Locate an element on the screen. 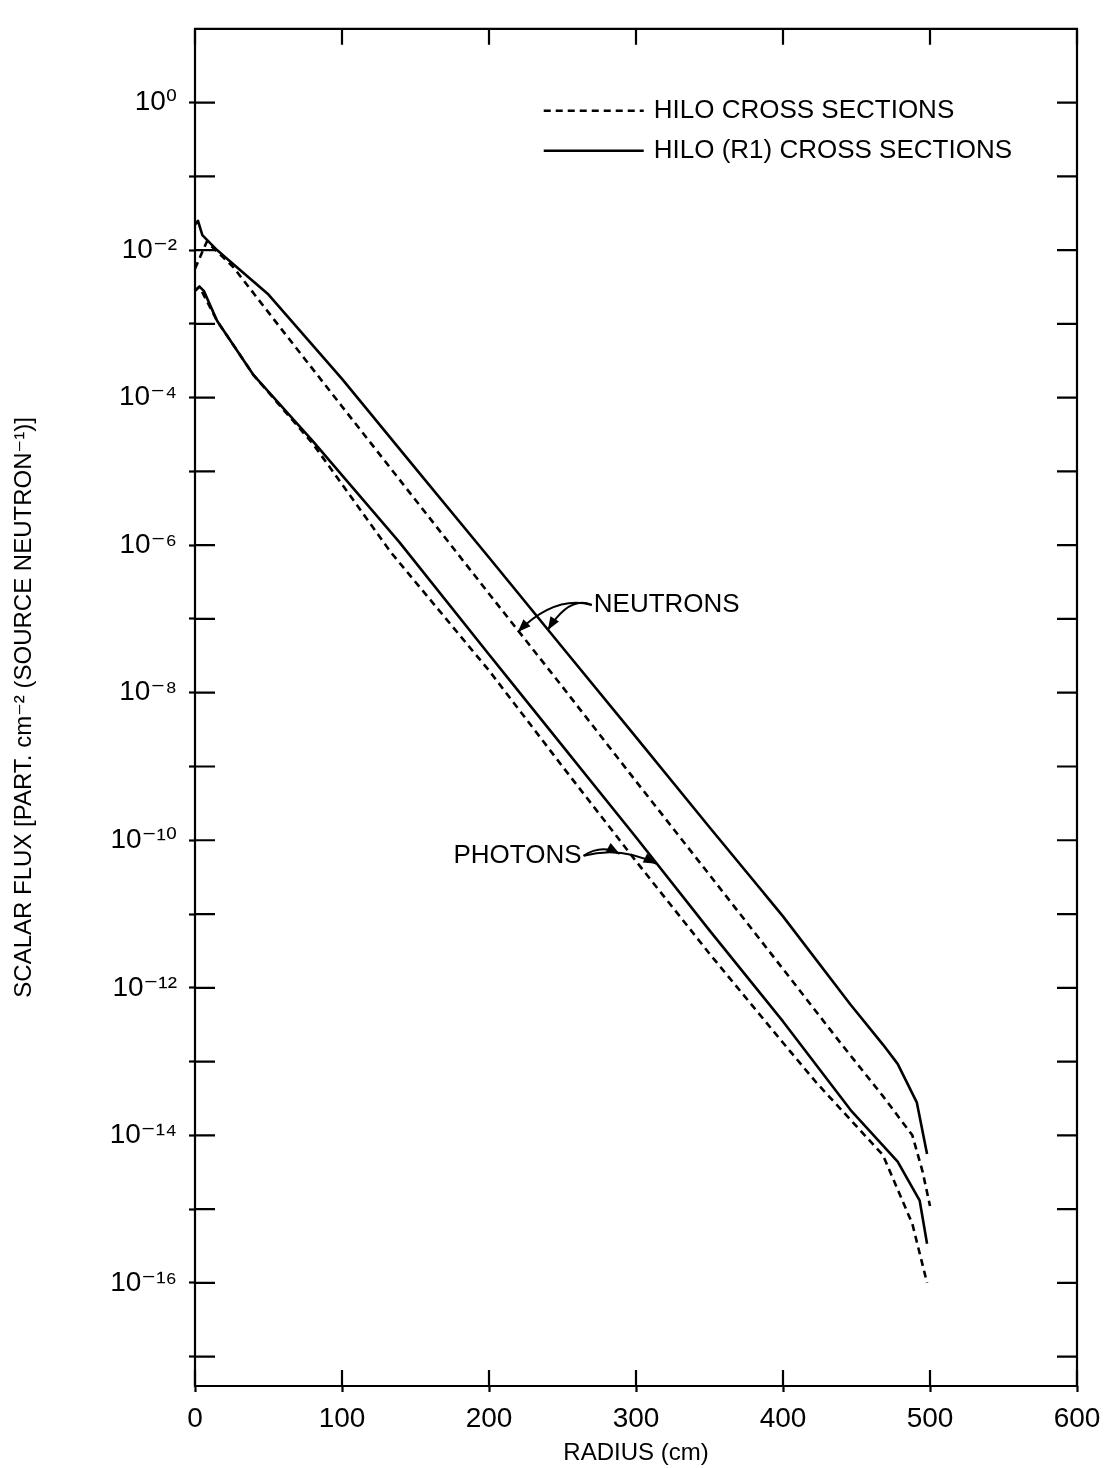 This screenshot has width=1112, height=1468. y-tick-label: 10⁻¹⁶ is located at coordinates (143, 1281).